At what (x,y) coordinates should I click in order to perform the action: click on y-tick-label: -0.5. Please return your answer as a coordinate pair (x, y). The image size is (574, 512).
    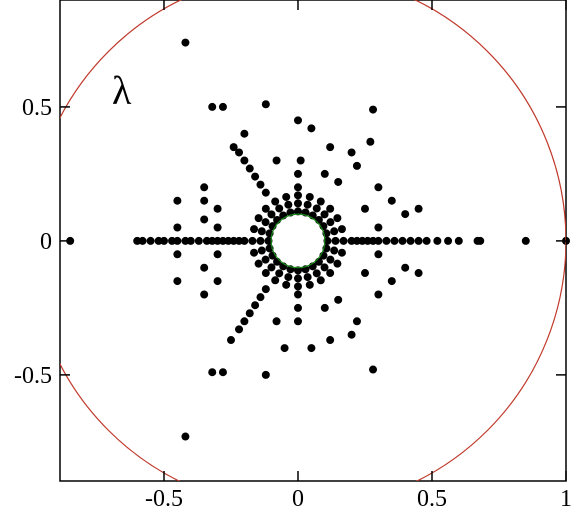
    Looking at the image, I should click on (33, 376).